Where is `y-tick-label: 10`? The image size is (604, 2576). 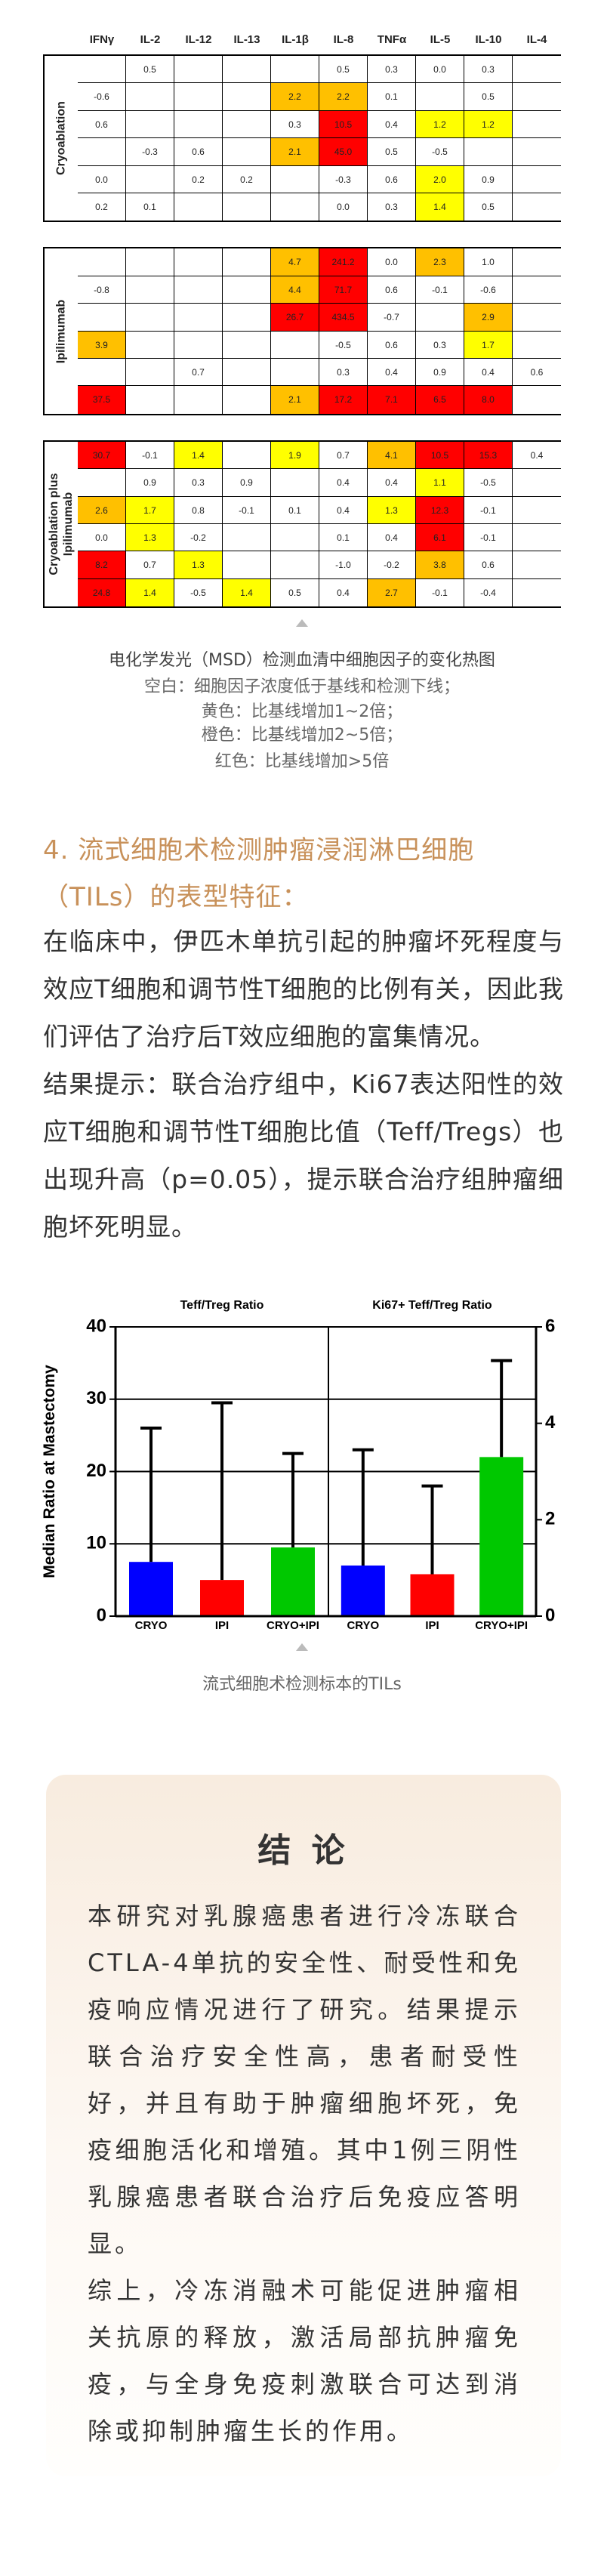 y-tick-label: 10 is located at coordinates (96, 1543).